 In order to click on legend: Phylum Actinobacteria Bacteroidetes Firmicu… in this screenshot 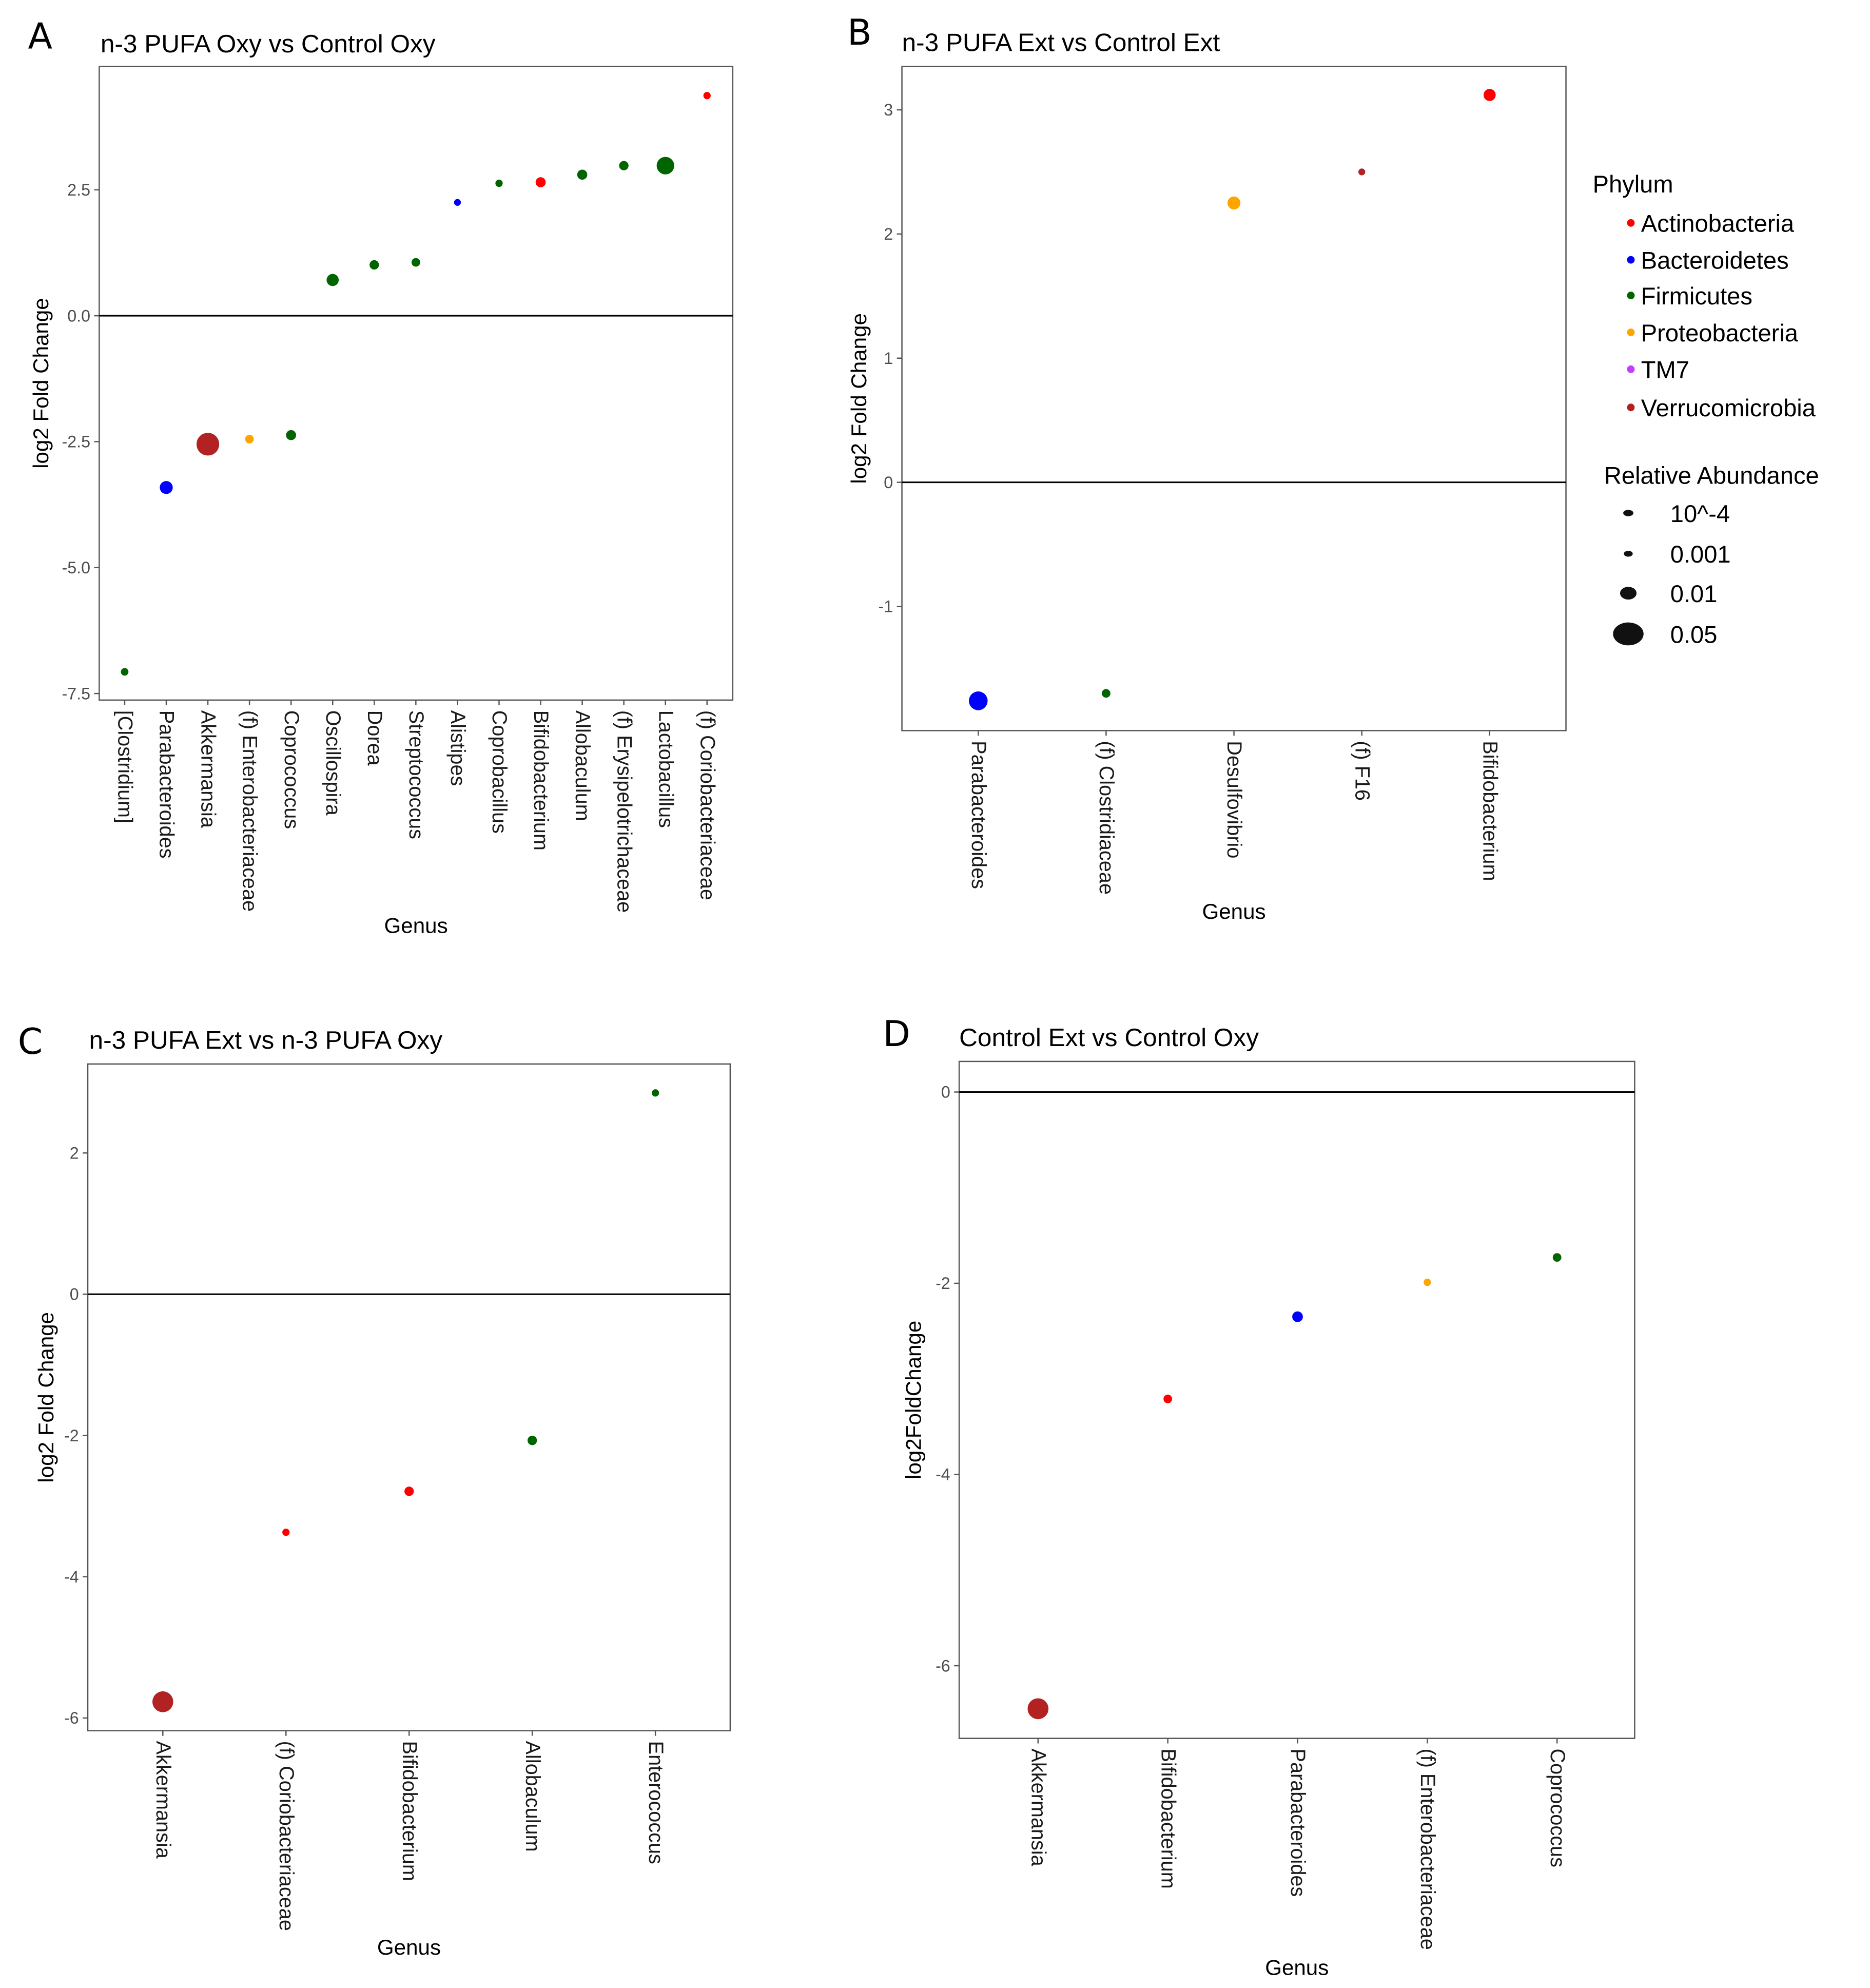, I will do `click(1706, 409)`.